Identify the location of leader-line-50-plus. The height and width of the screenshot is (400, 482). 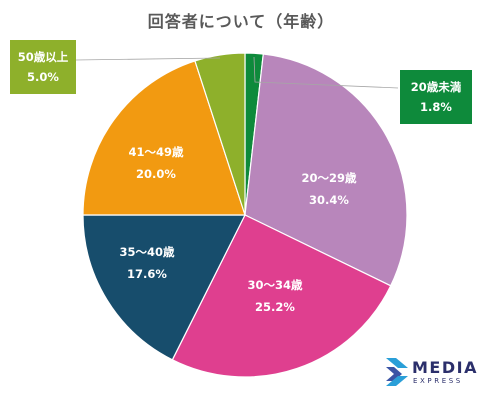
(148, 59).